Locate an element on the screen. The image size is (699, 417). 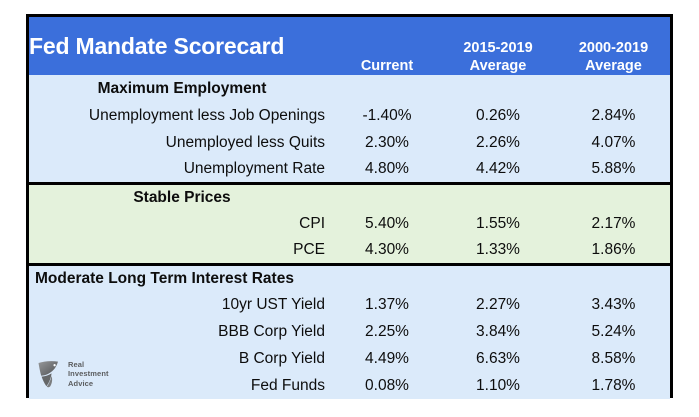
value-avg-2015-2019: 1.33% is located at coordinates (498, 250).